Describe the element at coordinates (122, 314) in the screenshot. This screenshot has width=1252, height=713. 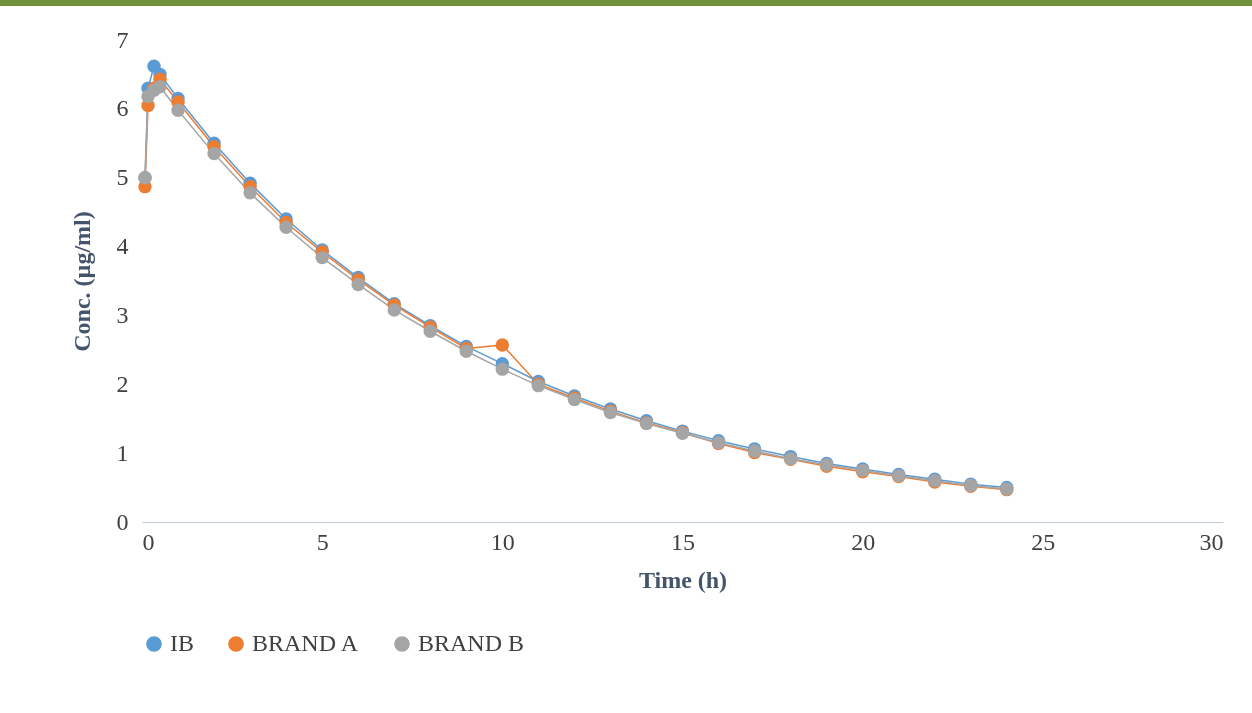
I see `y-tick-label: 3` at that location.